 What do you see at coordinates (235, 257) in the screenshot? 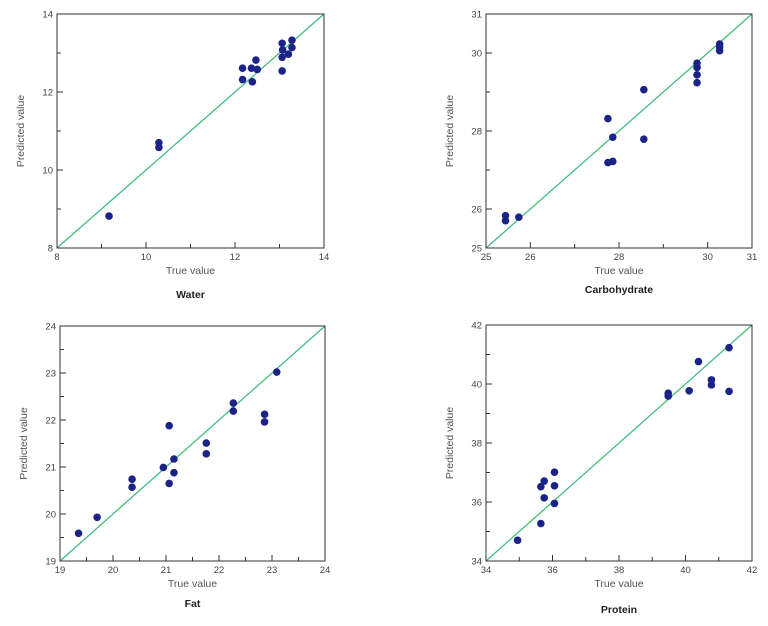
I see `x-tick-label: 12` at bounding box center [235, 257].